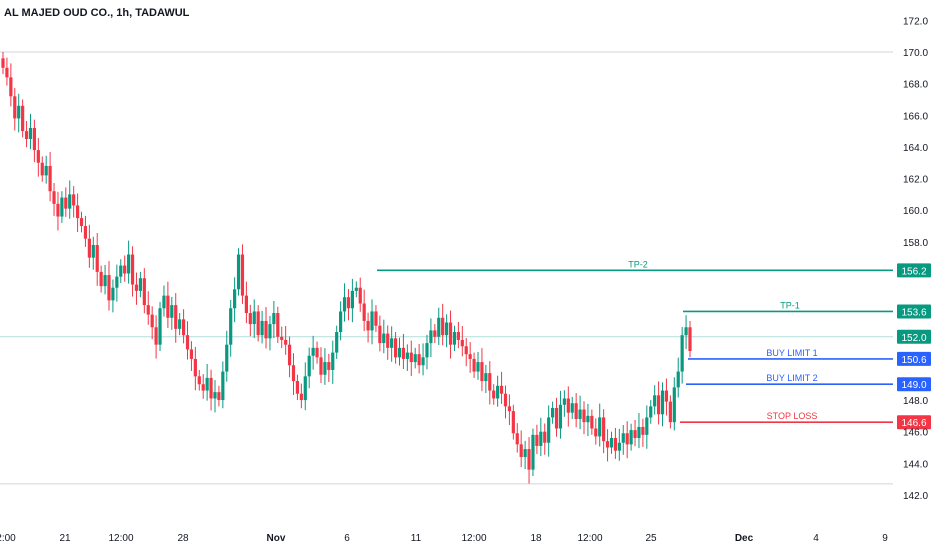  What do you see at coordinates (915, 148) in the screenshot?
I see `y-tick-label: 164.0` at bounding box center [915, 148].